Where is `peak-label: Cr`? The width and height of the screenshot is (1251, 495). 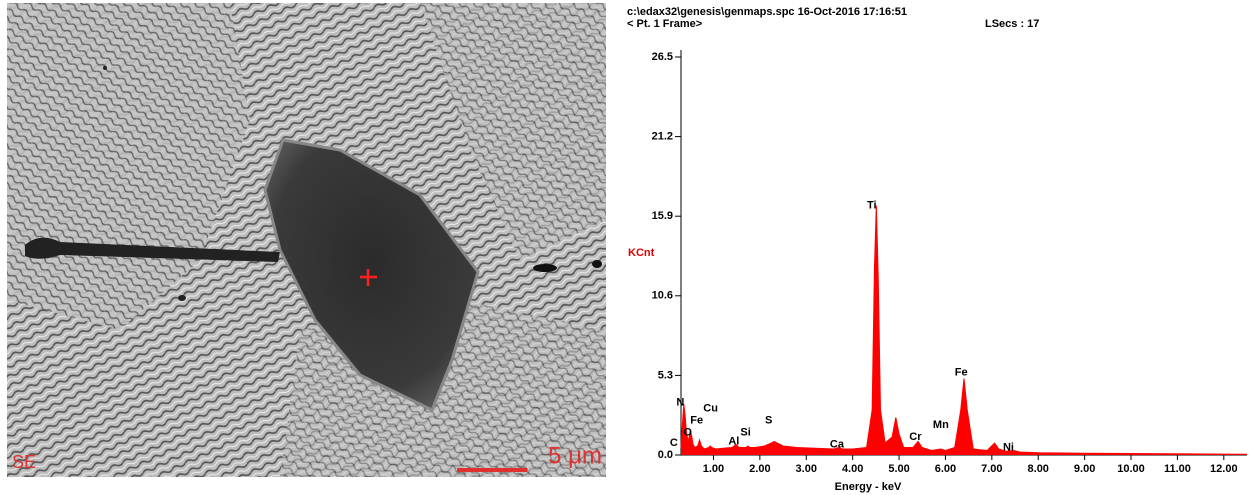
peak-label: Cr is located at coordinates (915, 437).